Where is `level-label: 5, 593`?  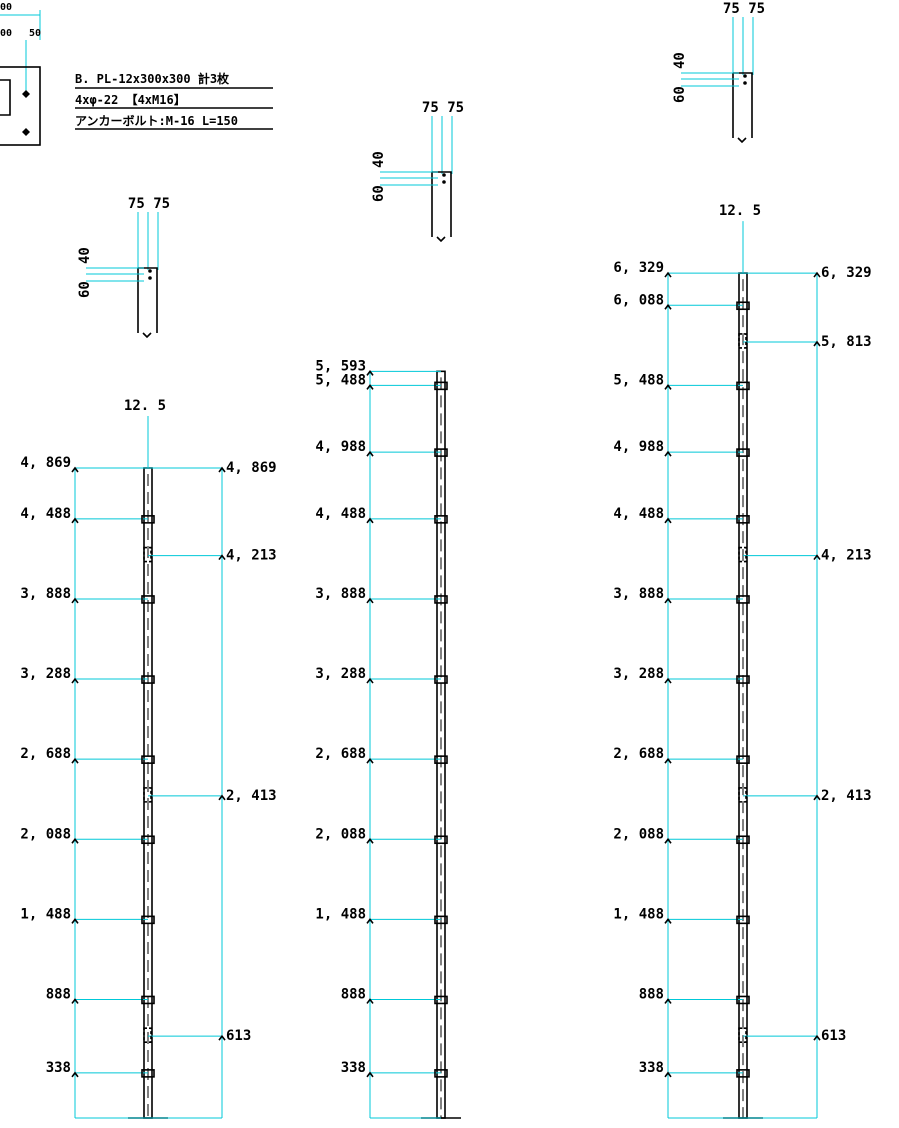
level-label: 5, 593 is located at coordinates (340, 366).